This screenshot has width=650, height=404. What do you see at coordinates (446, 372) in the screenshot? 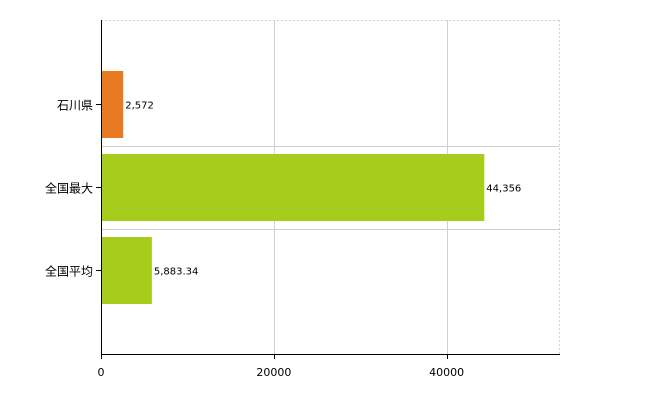
I see `x-tick-label: 40000` at bounding box center [446, 372].